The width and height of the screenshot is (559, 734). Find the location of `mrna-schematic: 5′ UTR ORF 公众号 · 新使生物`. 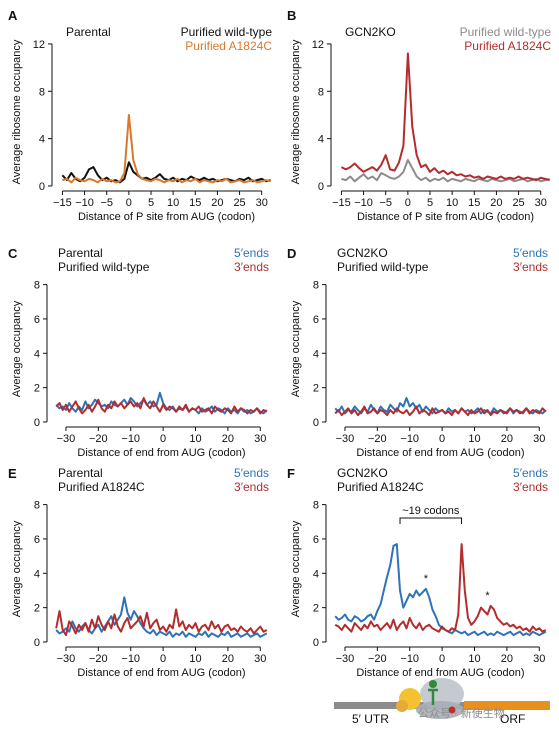

mrna-schematic: 5′ UTR ORF 公众号 · 新使生物 is located at coordinates (442, 702).